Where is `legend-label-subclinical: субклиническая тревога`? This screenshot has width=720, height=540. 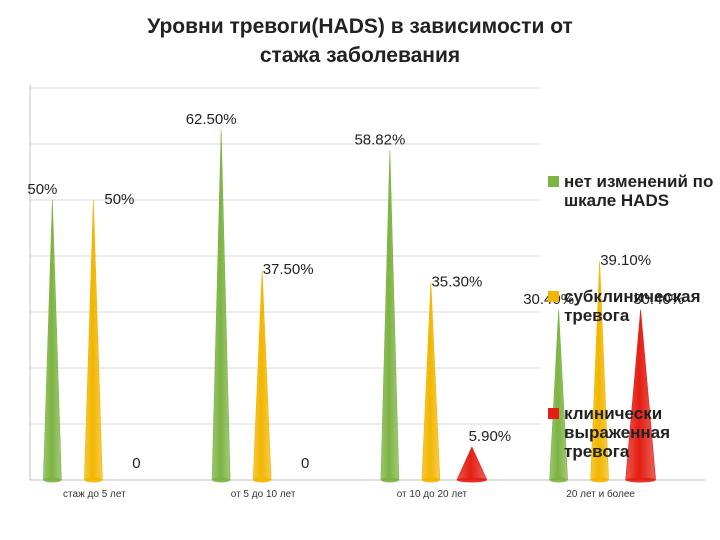 legend-label-subclinical: субклиническая тревога is located at coordinates (632, 306).